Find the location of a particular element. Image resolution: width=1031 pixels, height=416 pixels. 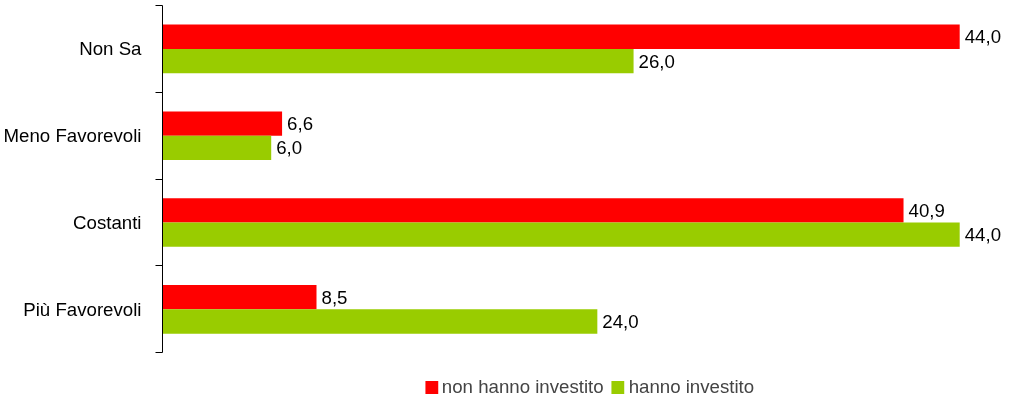

data-label: 6,6 is located at coordinates (300, 124).